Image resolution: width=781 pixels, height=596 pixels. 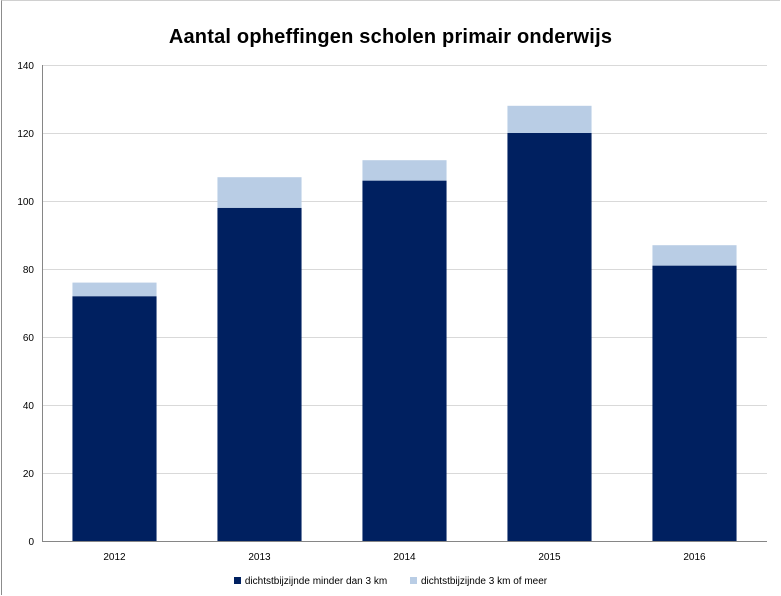 What do you see at coordinates (29, 338) in the screenshot?
I see `y-tick-label-60: 60` at bounding box center [29, 338].